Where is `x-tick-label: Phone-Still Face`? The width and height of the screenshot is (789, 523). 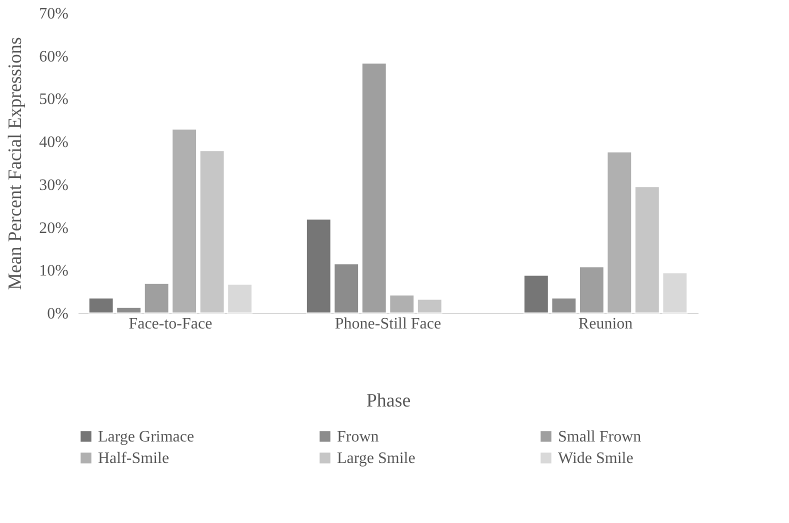 x-tick-label: Phone-Still Face is located at coordinates (388, 324).